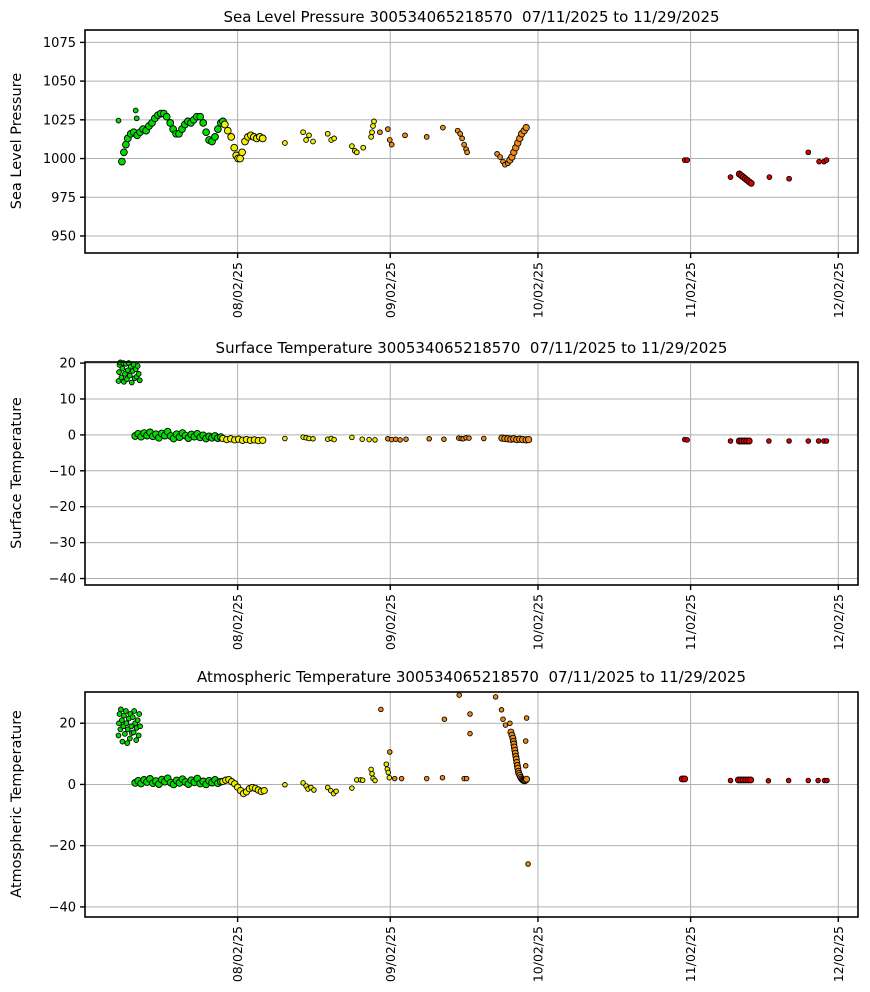 The height and width of the screenshot is (992, 870). What do you see at coordinates (436, 439) in the screenshot?
I see `series-orange-scatter` at bounding box center [436, 439].